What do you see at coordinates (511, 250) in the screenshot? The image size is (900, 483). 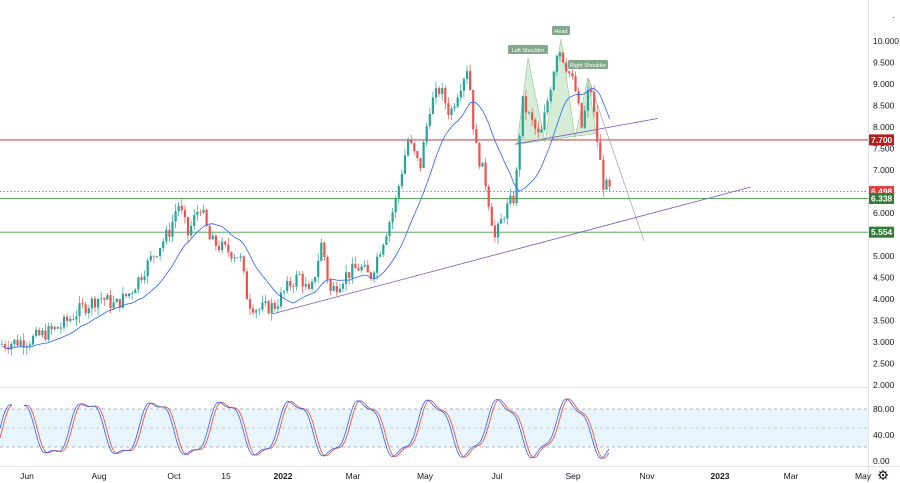 I see `support-trendline` at bounding box center [511, 250].